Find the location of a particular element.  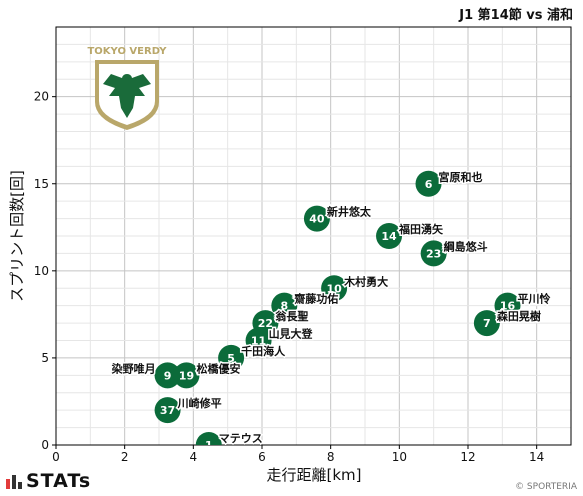

tokyo-verdy-logo: TOKYO VERDY is located at coordinates (127, 88).